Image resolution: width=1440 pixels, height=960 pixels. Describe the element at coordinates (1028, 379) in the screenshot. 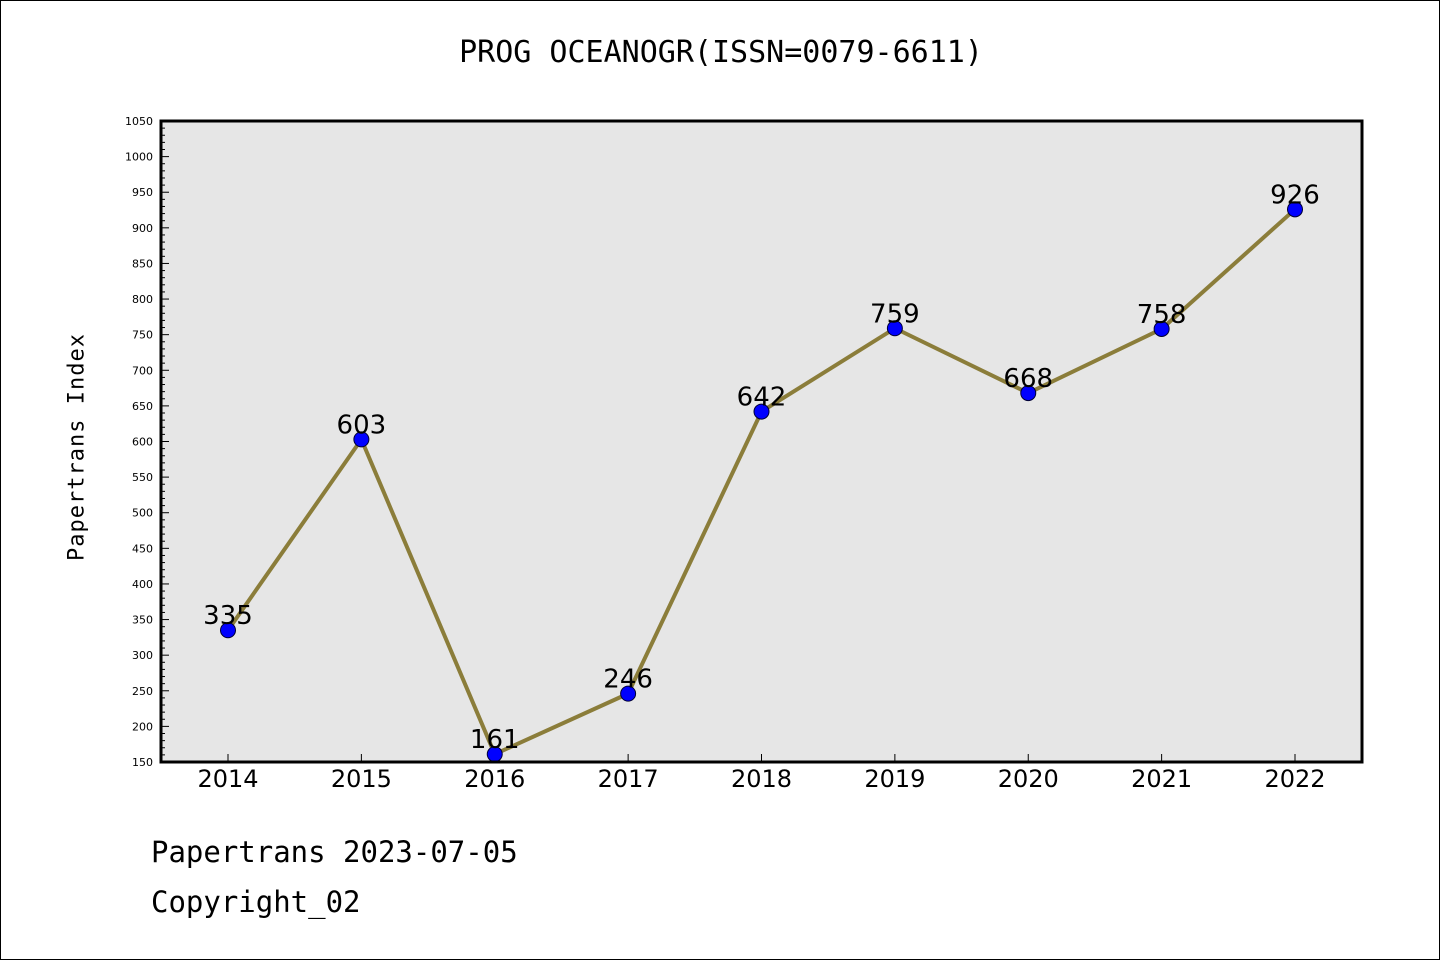

I see `data-label: 668` at that location.